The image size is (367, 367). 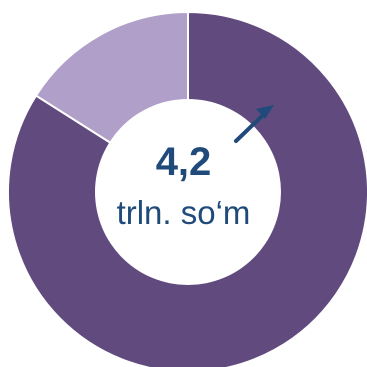 I want to click on trend-arrow-icon, so click(x=254, y=124).